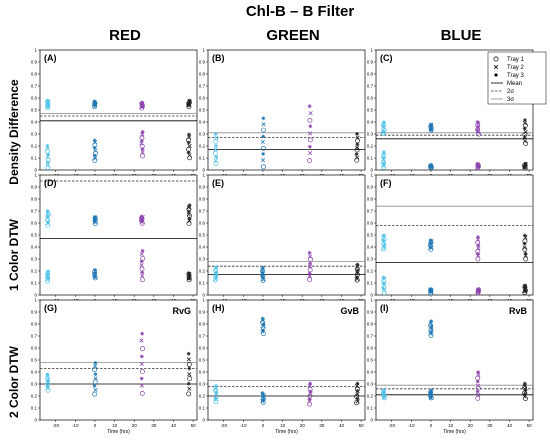 The height and width of the screenshot is (445, 550). Describe the element at coordinates (34, 360) in the screenshot. I see `y-tick-label: 0.5` at that location.